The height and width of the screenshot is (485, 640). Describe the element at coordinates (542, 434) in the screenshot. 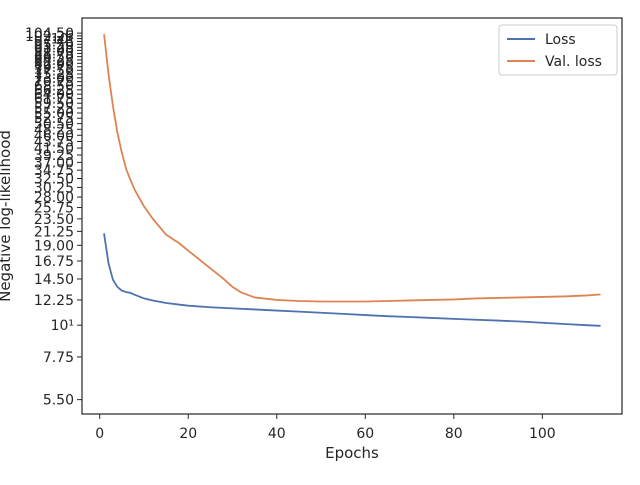

I see `x-tick-label: 100` at that location.